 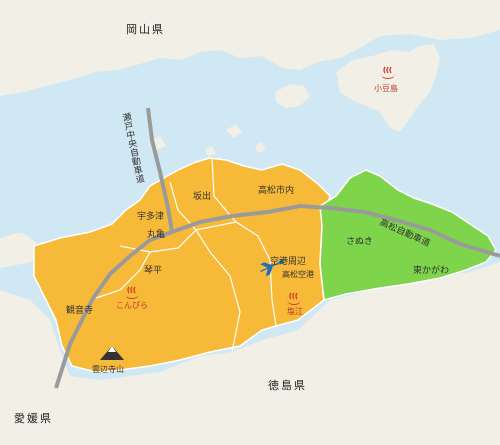 What do you see at coordinates (408, 235) in the screenshot?
I see `east-kagawa` at bounding box center [408, 235].